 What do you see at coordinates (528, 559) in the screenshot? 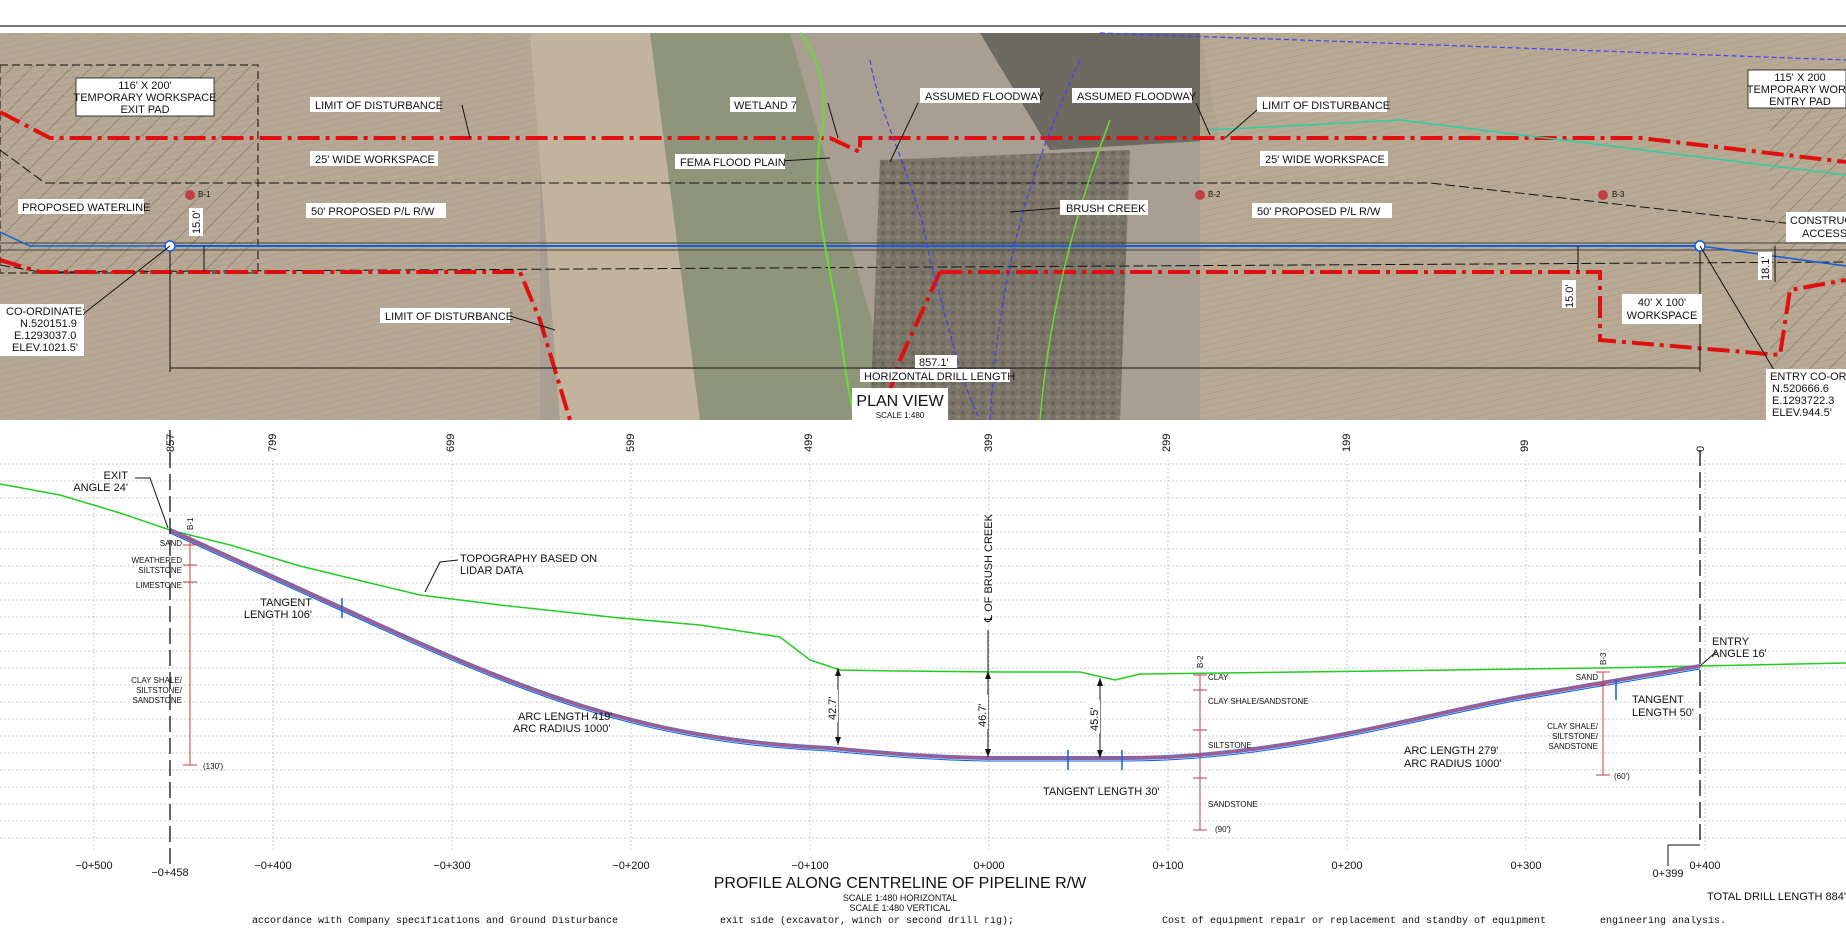
I see `topo-label-1: TOPOGRAPHY BASED ON` at bounding box center [528, 559].